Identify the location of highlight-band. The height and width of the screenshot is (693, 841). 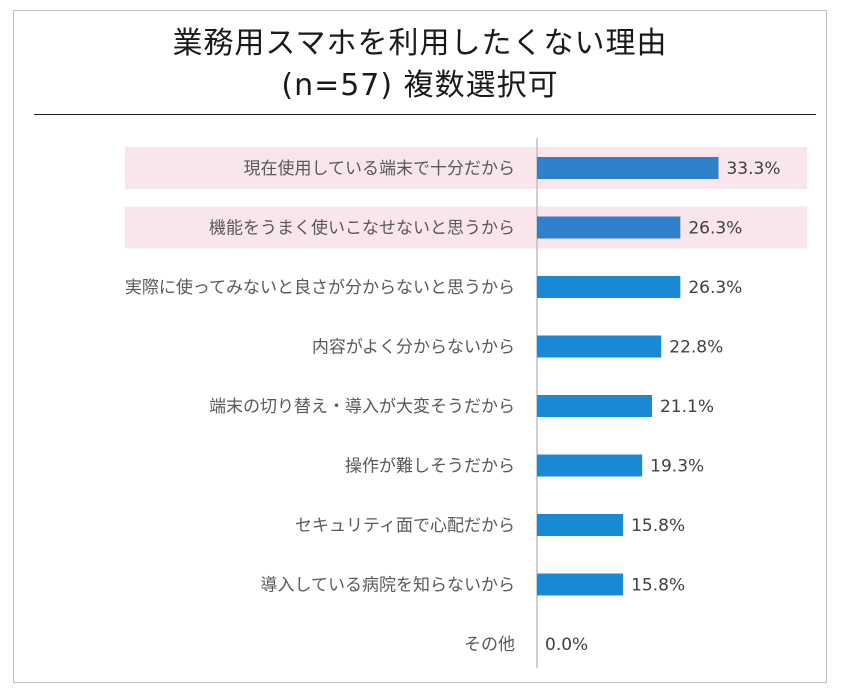
(466, 227).